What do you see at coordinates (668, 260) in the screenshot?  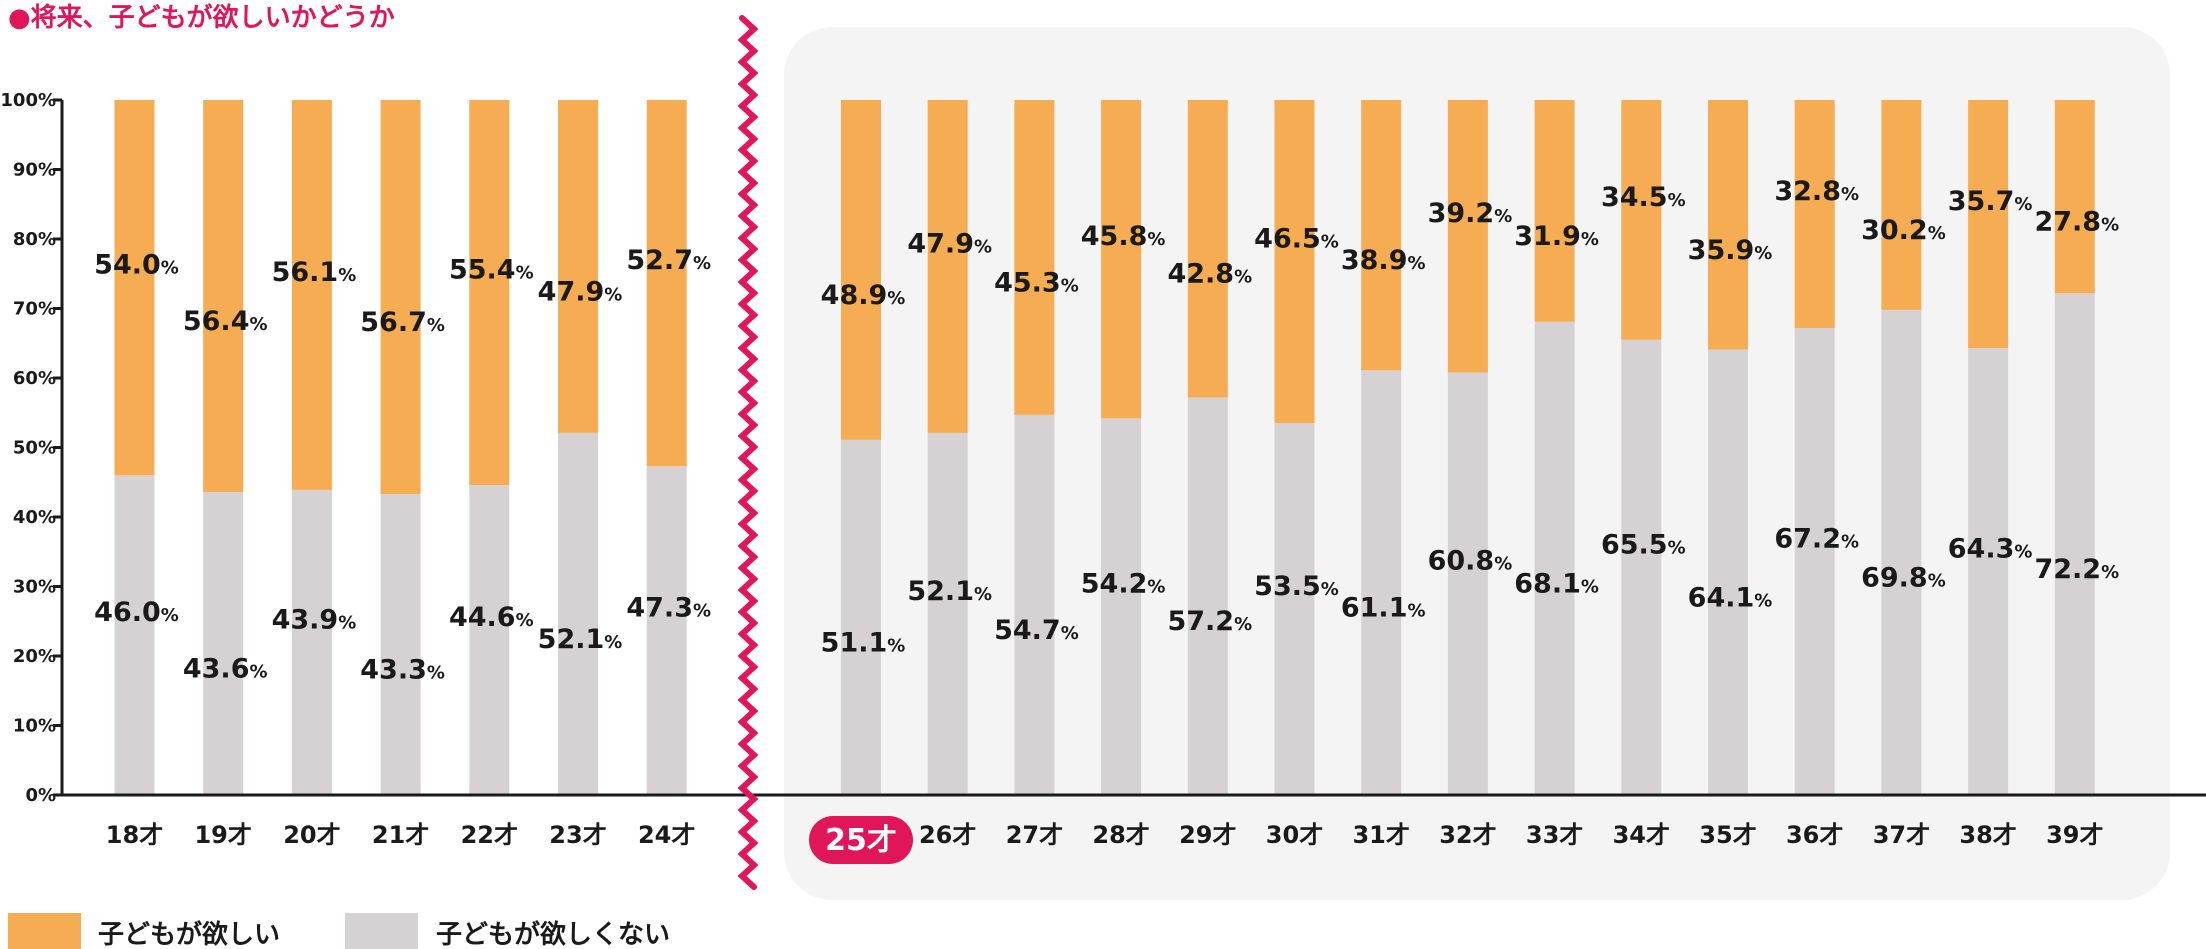 I see `value-label: 52.7%` at bounding box center [668, 260].